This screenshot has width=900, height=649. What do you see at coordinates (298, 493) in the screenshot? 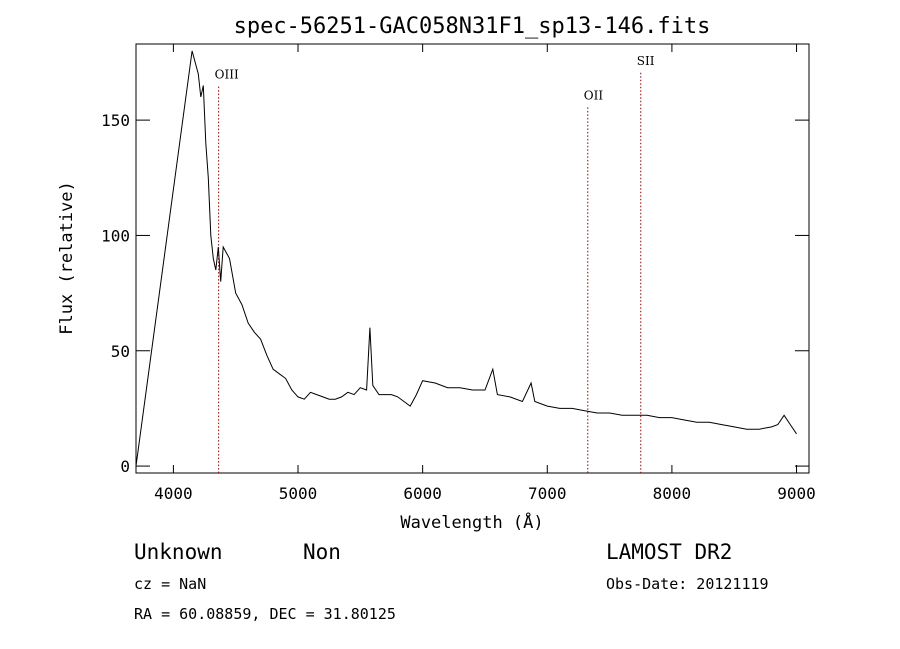
I see `x-tick-label: 5000` at bounding box center [298, 493].